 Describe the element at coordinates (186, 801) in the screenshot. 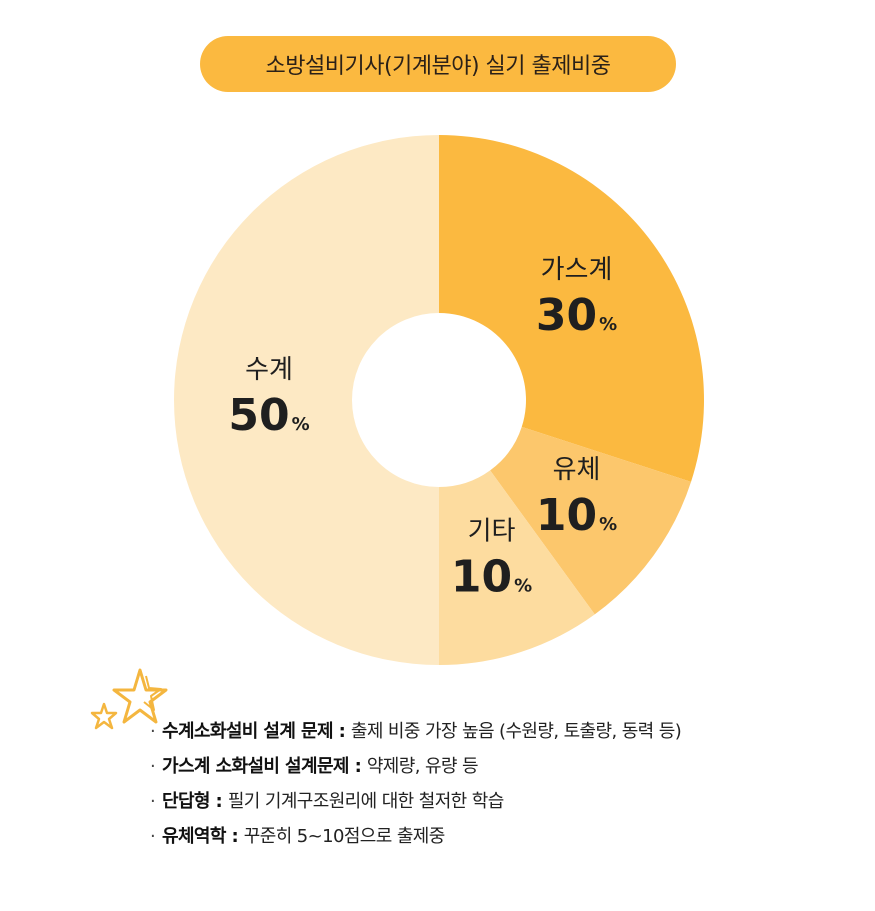

I see `note-keyword: 단답형` at that location.